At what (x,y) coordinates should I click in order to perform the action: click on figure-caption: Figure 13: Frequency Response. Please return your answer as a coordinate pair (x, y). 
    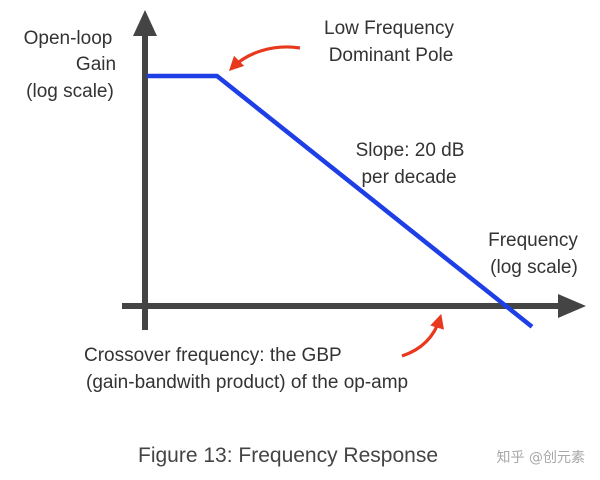
    Looking at the image, I should click on (288, 455).